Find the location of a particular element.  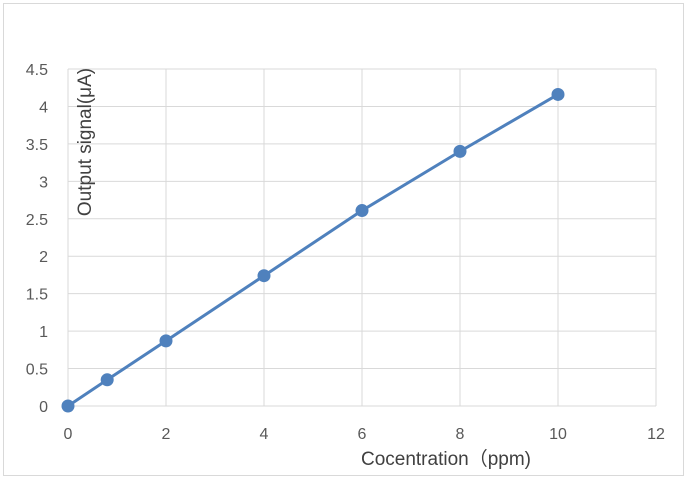

y-axis-label: Output signal(μA) is located at coordinates (85, 142).